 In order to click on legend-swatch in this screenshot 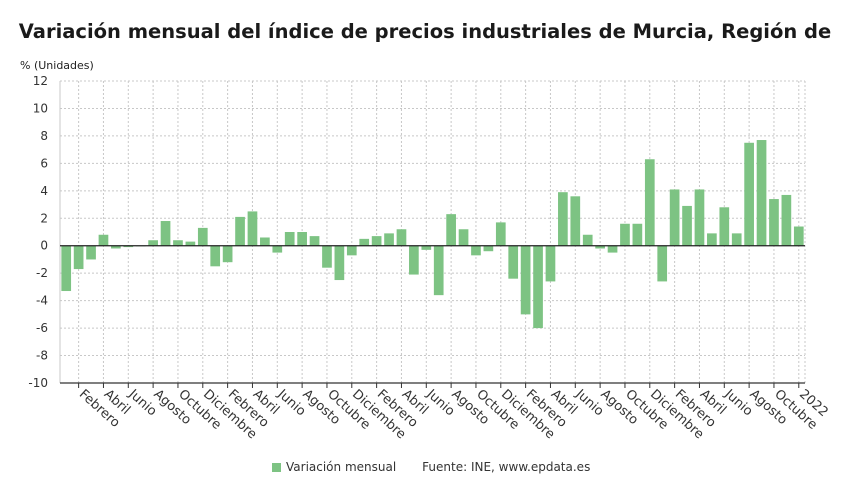, I will do `click(276, 467)`.